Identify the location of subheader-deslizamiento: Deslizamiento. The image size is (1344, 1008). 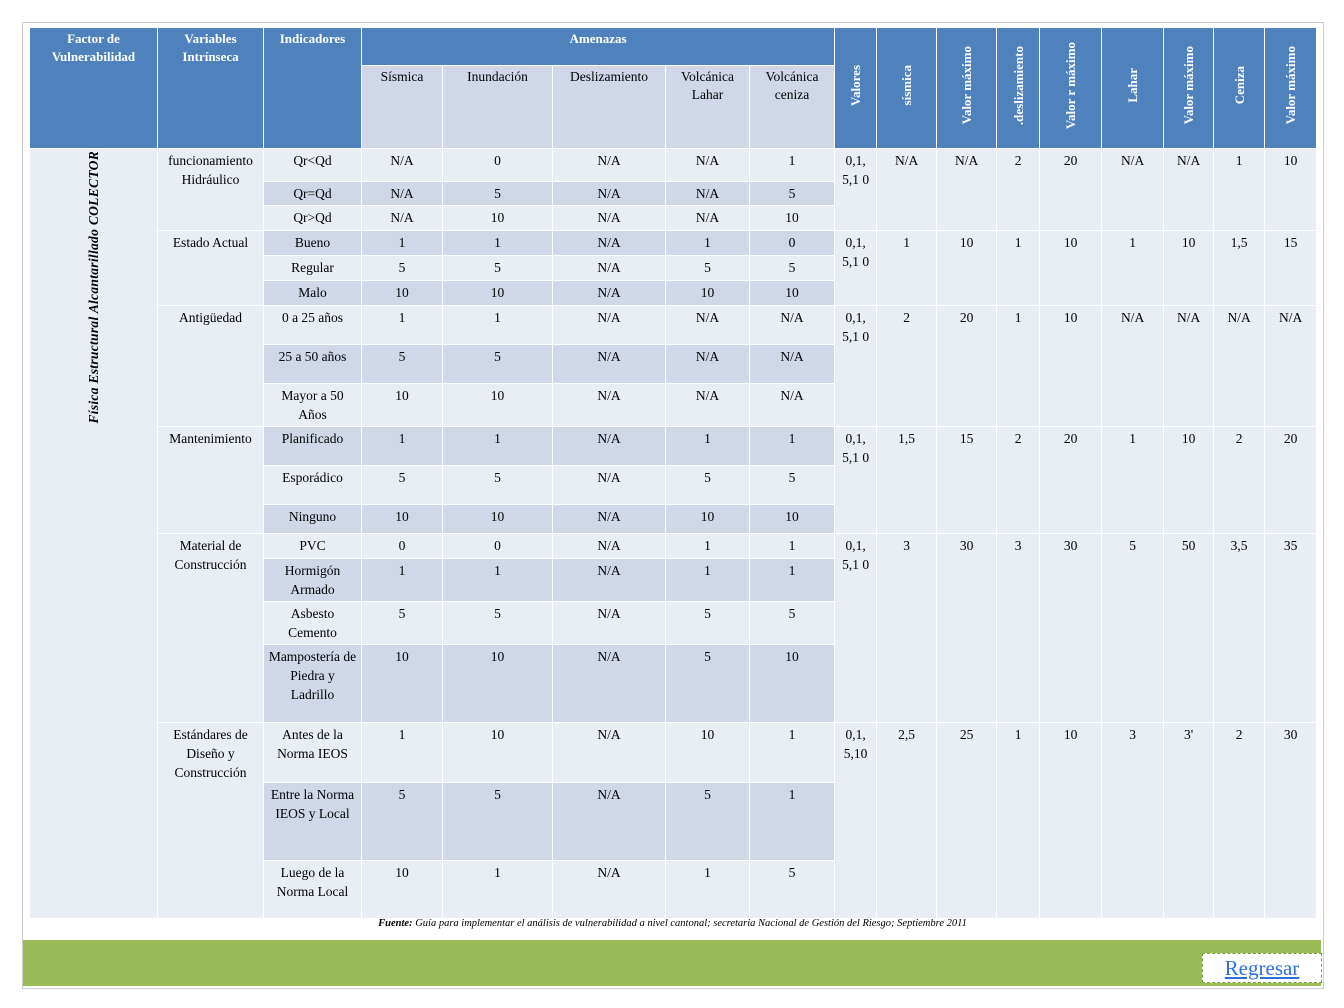
(609, 107).